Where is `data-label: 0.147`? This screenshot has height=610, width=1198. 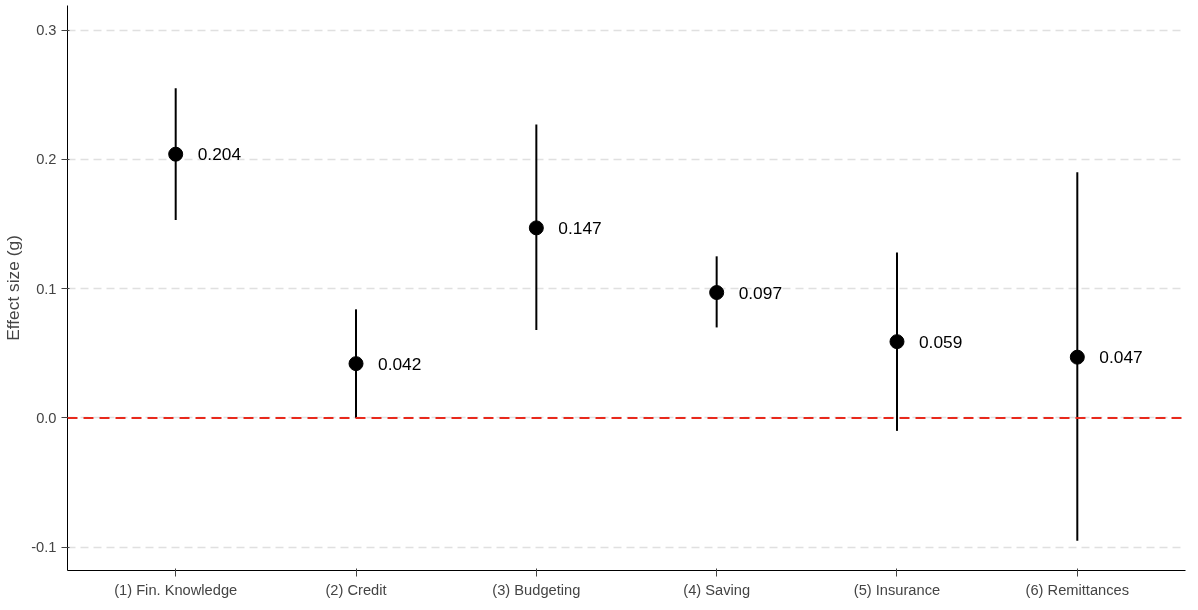 data-label: 0.147 is located at coordinates (580, 227).